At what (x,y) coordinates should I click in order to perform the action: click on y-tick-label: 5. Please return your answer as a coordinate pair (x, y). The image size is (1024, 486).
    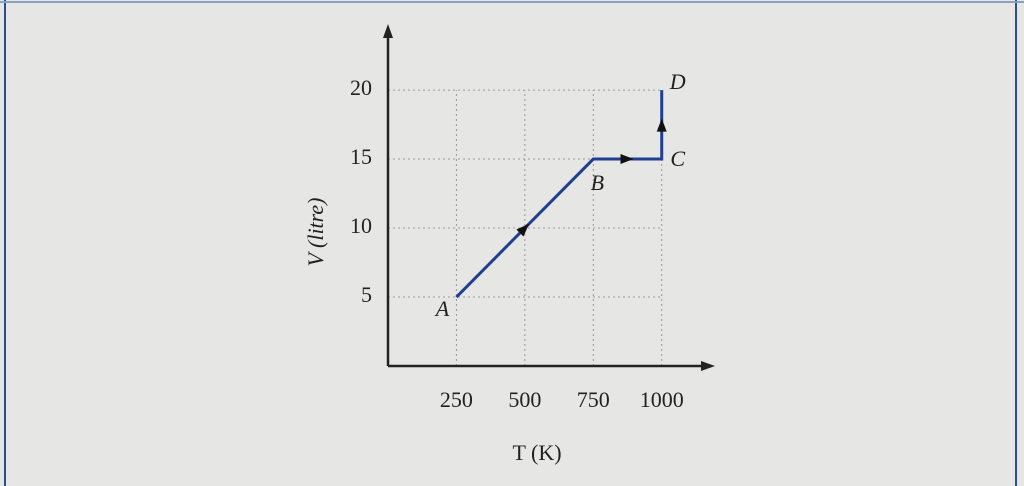
    Looking at the image, I should click on (366, 294).